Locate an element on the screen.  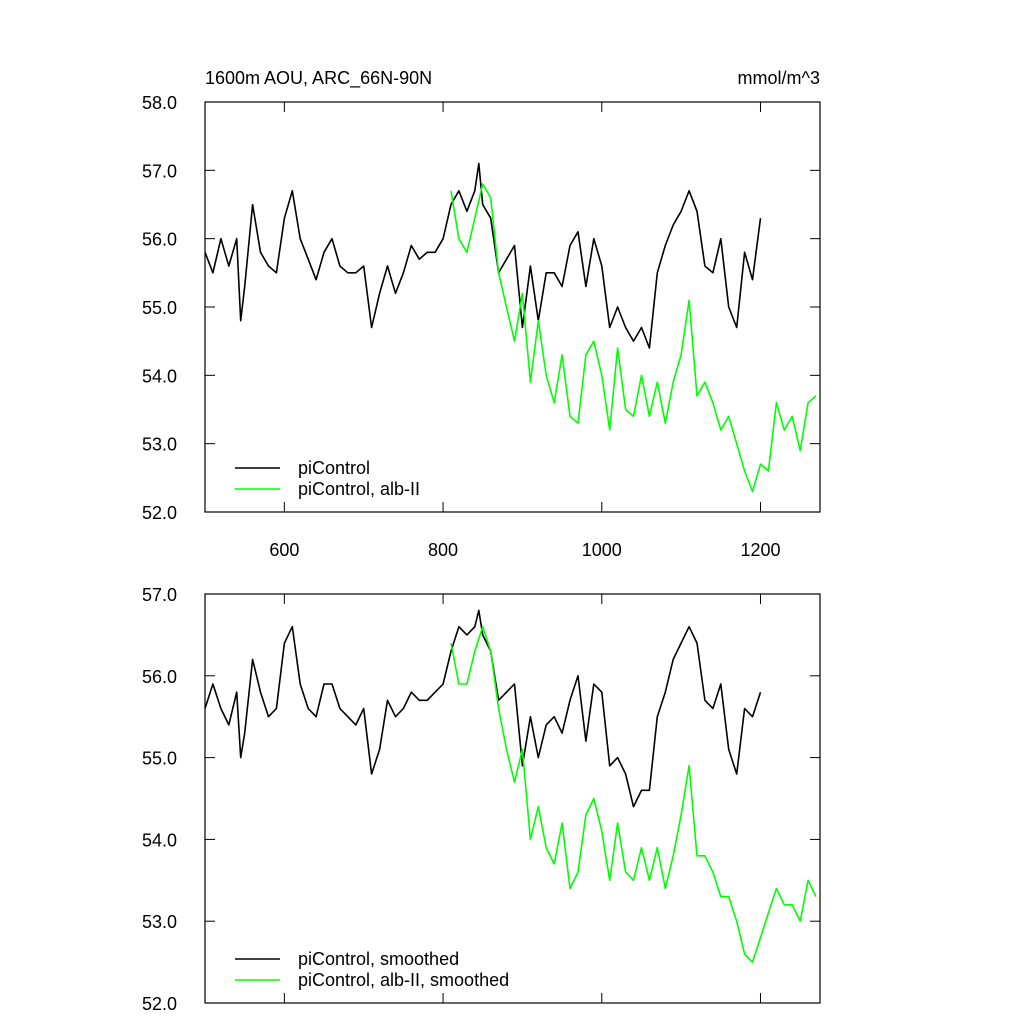
units-label: mmol/m^3 is located at coordinates (779, 78).